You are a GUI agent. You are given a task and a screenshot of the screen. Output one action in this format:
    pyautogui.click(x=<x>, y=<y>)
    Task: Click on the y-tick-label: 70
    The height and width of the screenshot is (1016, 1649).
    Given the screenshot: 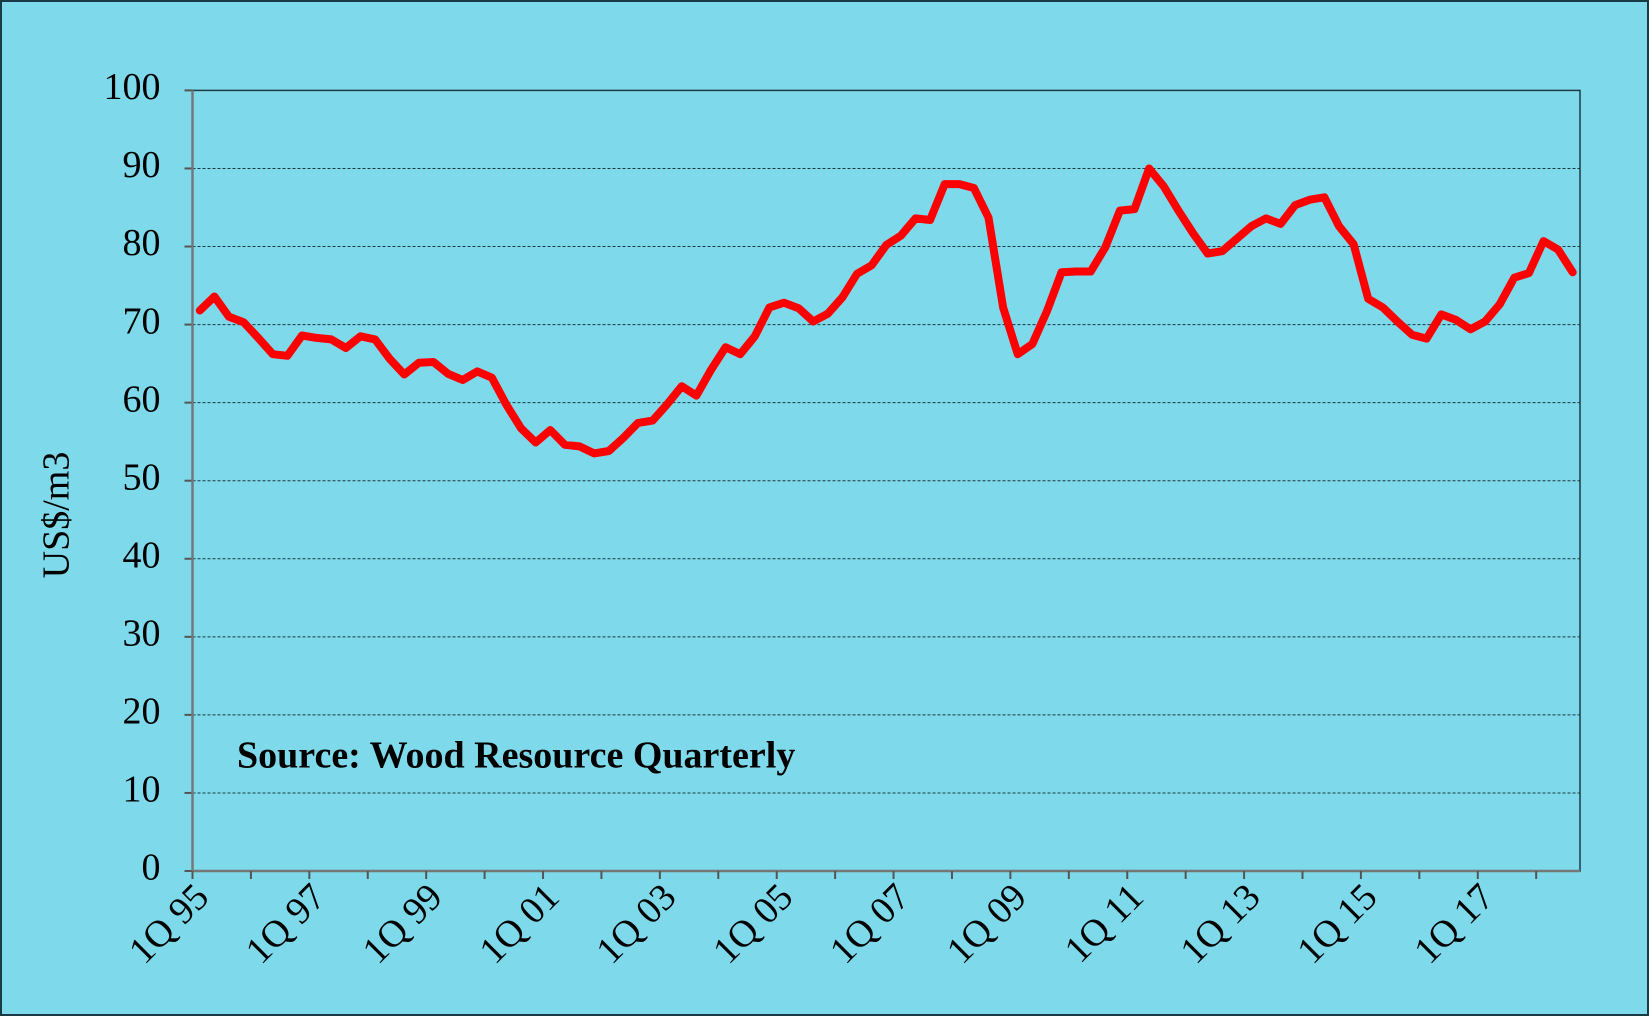 What is the action you would take?
    pyautogui.click(x=142, y=321)
    